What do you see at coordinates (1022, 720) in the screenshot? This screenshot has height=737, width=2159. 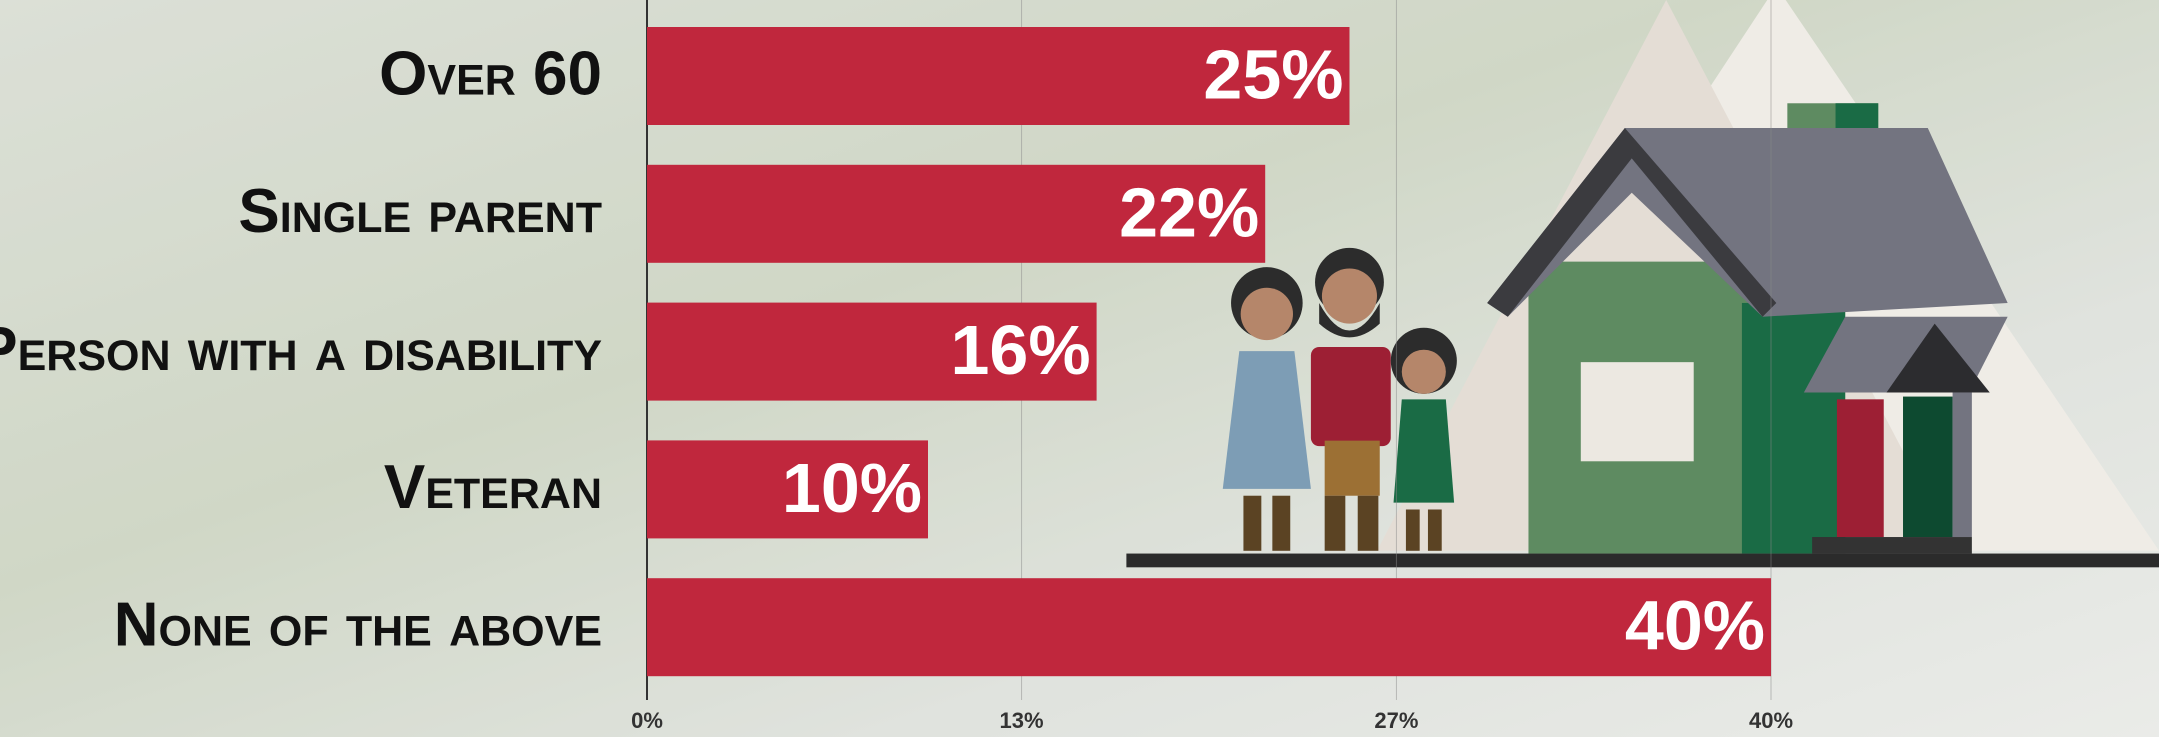 I see `x-tick-label: 13%` at bounding box center [1022, 720].